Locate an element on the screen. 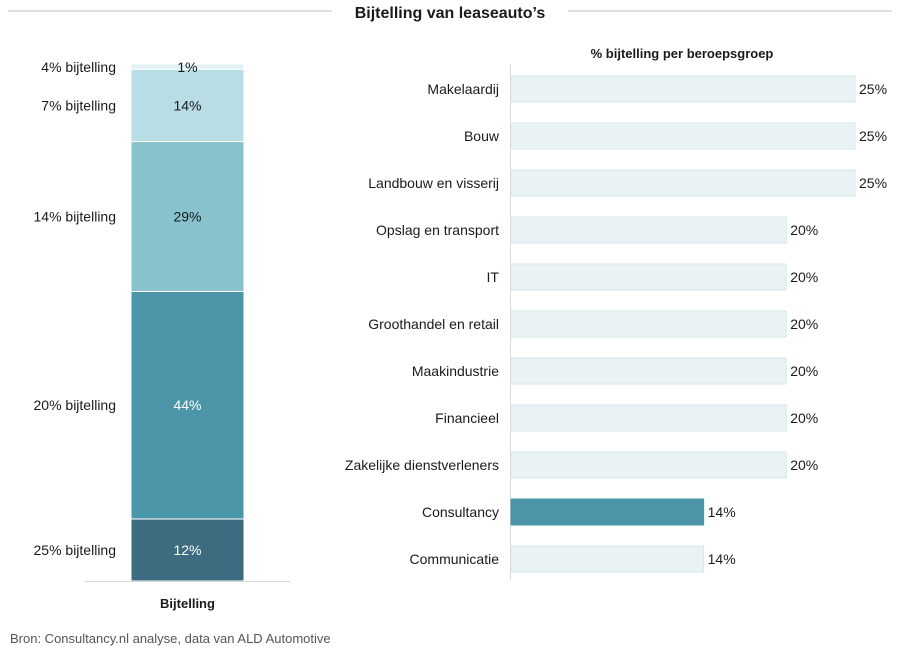  stack-segment-value: 1% is located at coordinates (187, 67).